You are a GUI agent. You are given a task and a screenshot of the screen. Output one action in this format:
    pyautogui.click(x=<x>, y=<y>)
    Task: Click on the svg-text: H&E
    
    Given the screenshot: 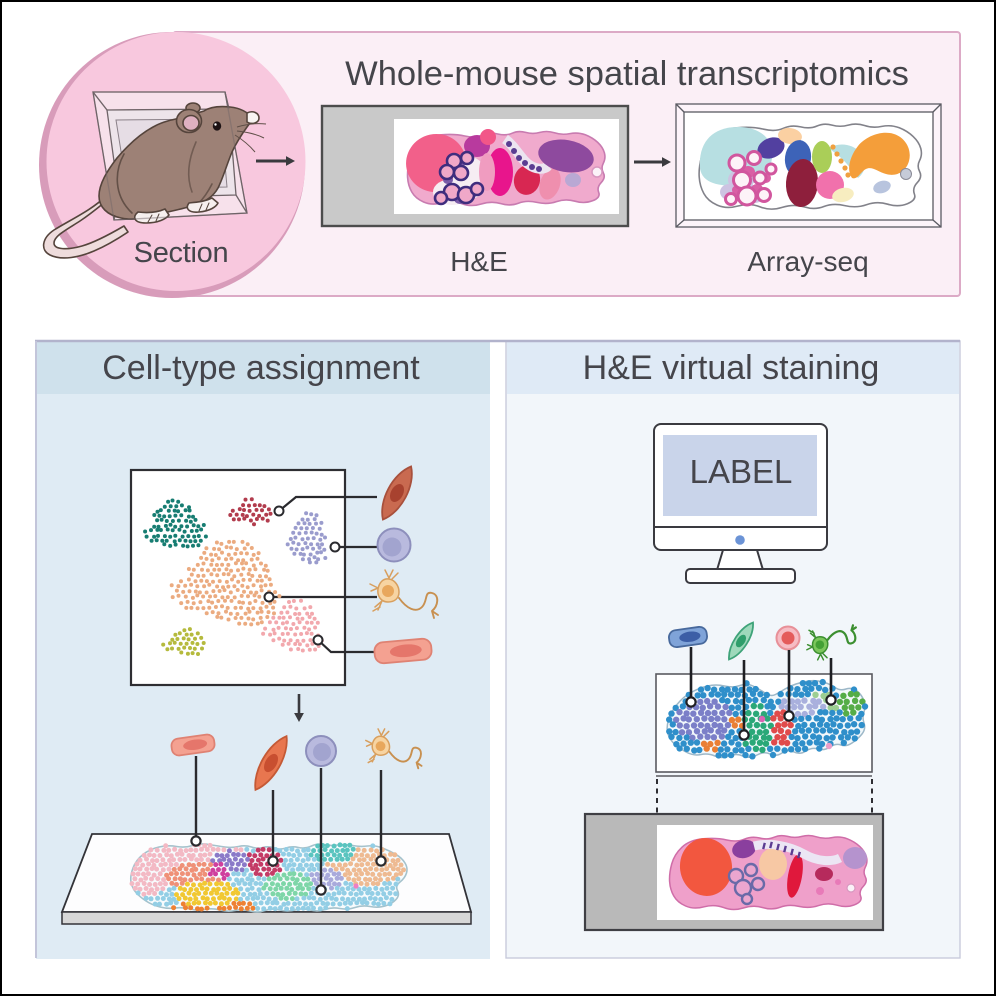 What is the action you would take?
    pyautogui.click(x=479, y=261)
    